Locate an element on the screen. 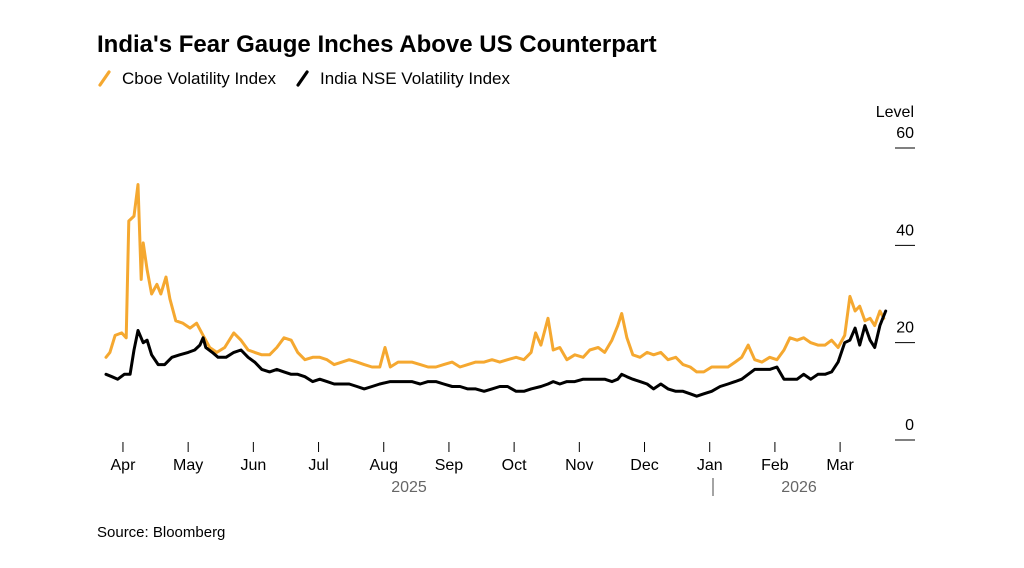 The width and height of the screenshot is (1024, 568). x-tick-label: Jan is located at coordinates (710, 465).